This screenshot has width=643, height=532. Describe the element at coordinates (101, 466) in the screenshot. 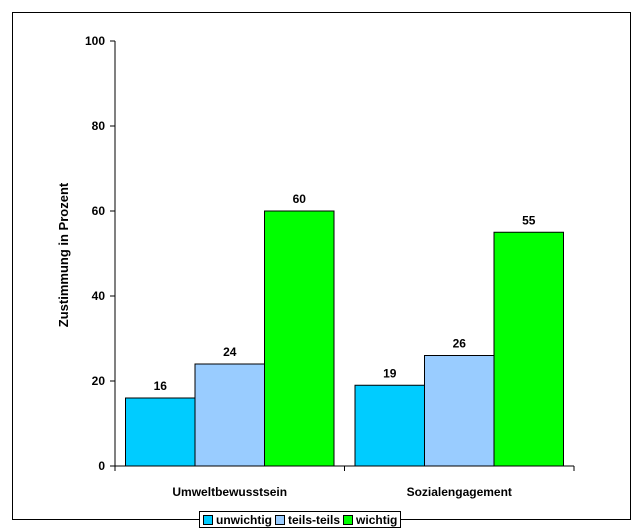

I see `y-tick-label: 0` at that location.